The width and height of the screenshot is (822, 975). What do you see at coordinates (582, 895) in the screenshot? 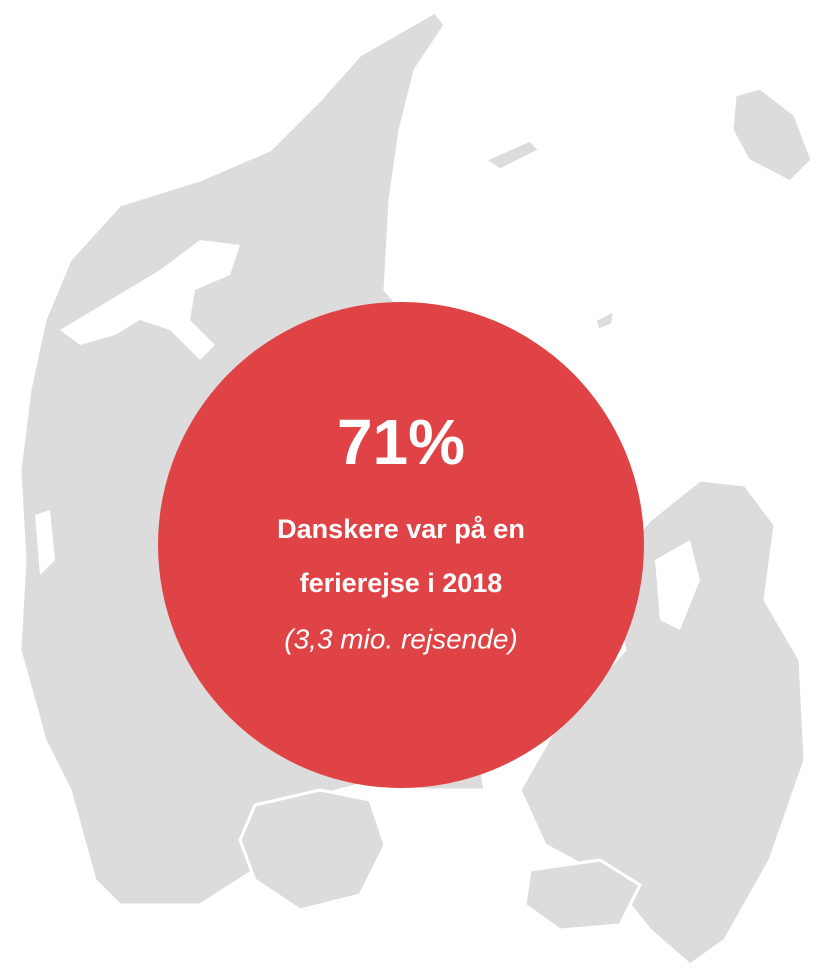
I see `lolland` at bounding box center [582, 895].